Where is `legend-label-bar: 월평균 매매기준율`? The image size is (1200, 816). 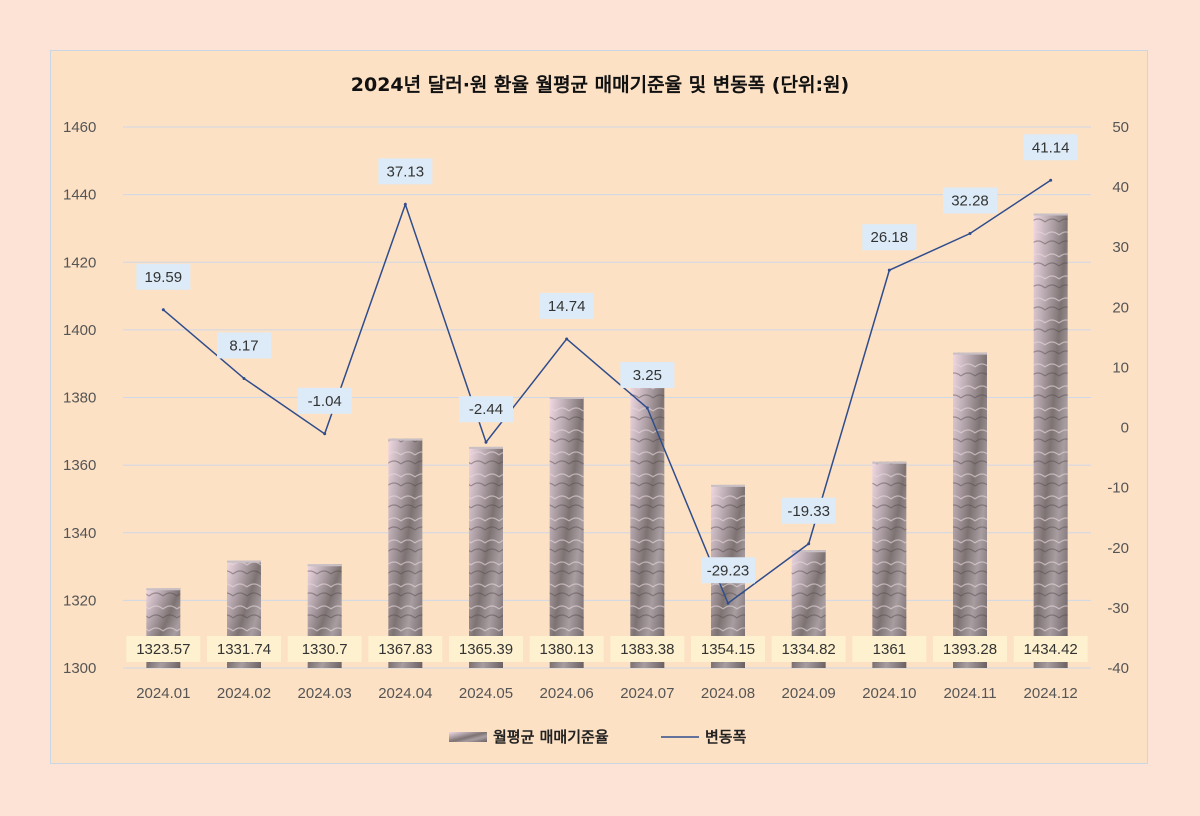
legend-label-bar: 월평균 매매기준율 is located at coordinates (551, 737).